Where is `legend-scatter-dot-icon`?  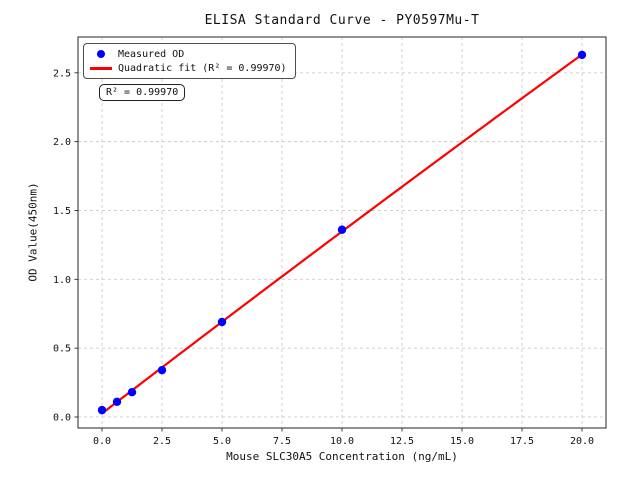
legend-scatter-dot-icon is located at coordinates (101, 54).